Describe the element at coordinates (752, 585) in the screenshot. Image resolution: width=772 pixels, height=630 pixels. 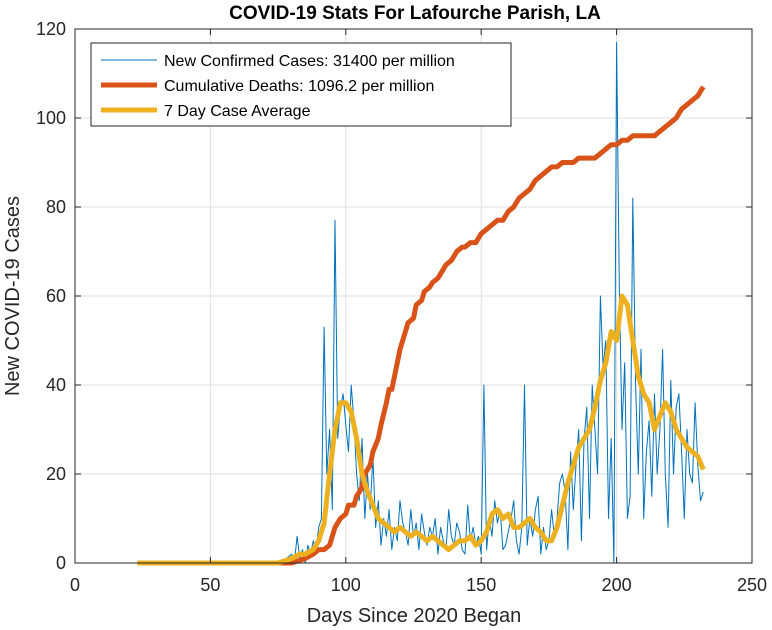
I see `x-tick-label: 250` at that location.